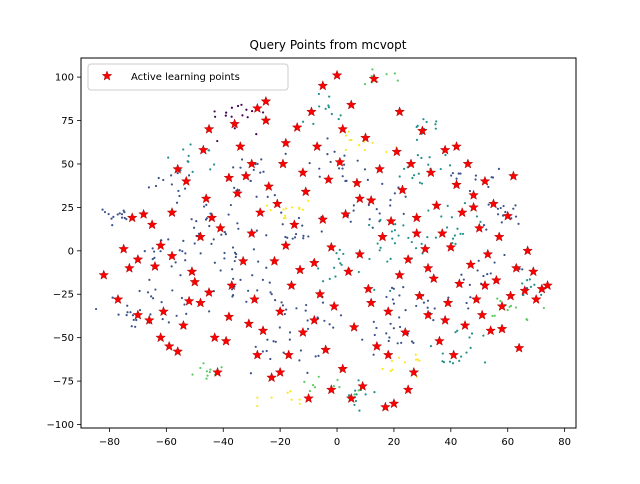 The width and height of the screenshot is (640, 484). I want to click on x-tick-label: 80, so click(564, 442).